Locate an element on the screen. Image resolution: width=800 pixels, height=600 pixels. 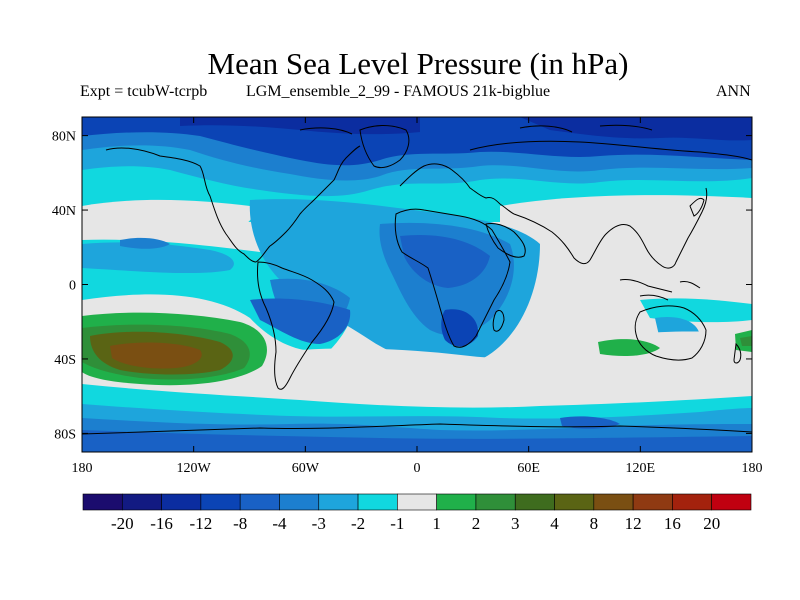
ensemble-label: LGM_ensemble_2_99 - FAMOUS 21k-bigblue is located at coordinates (398, 91).